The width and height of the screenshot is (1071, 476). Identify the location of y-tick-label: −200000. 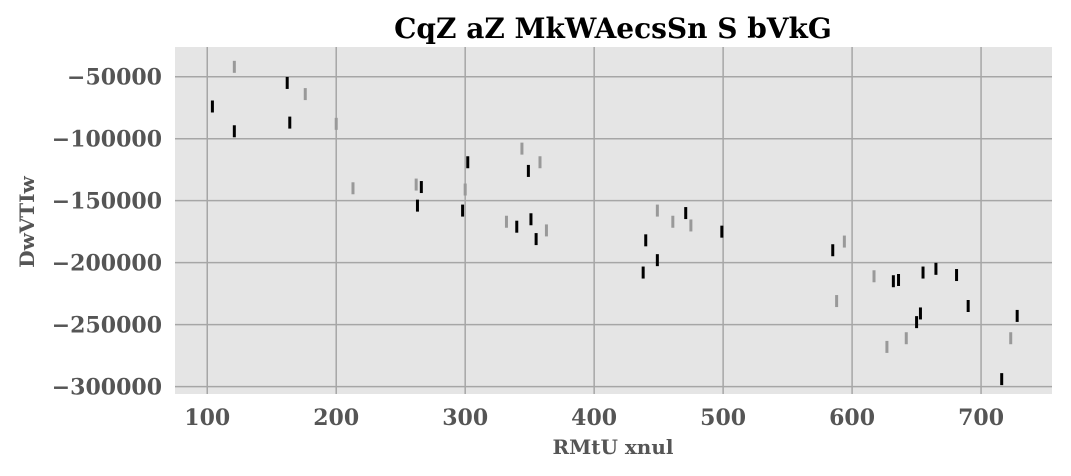
(107, 264).